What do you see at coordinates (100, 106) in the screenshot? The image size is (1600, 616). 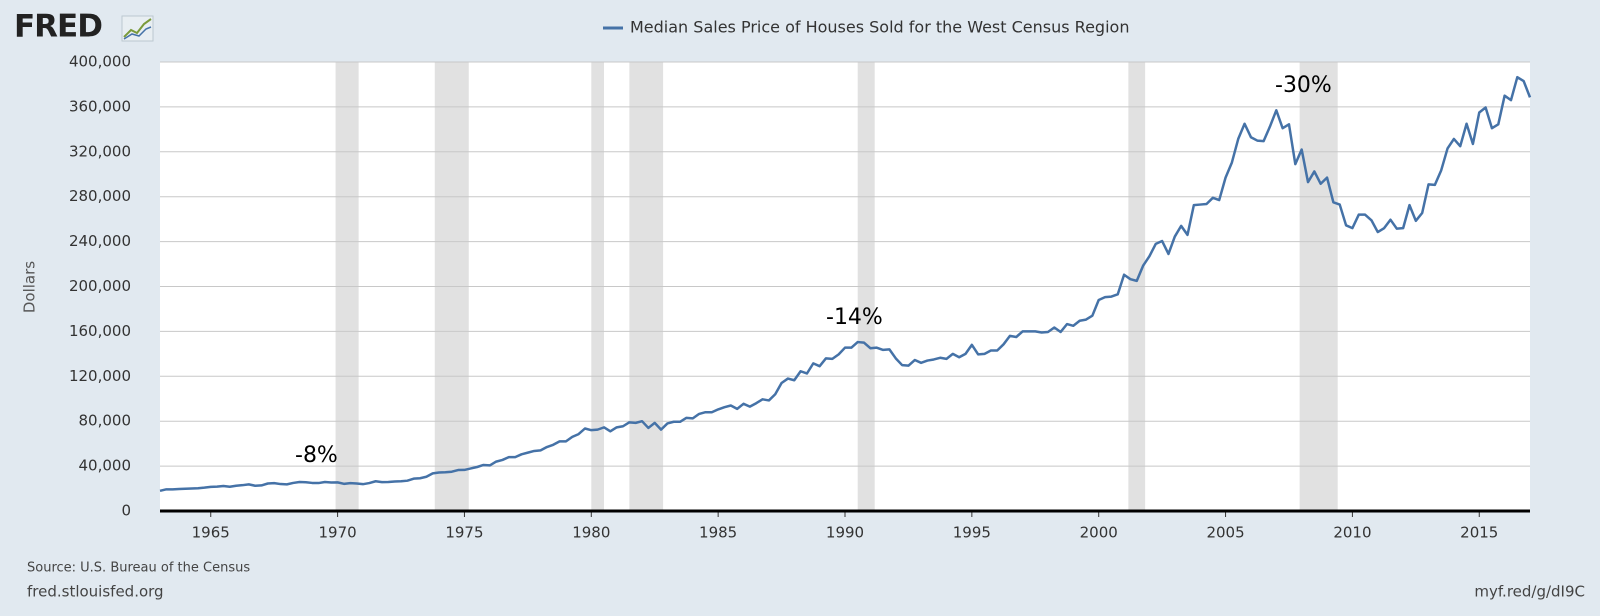 I see `y-tick-label: 360,000` at bounding box center [100, 106].